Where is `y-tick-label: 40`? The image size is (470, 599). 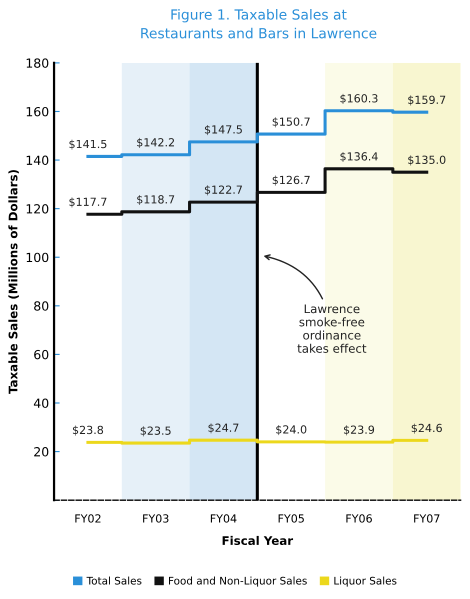 y-tick-label: 40 is located at coordinates (41, 403).